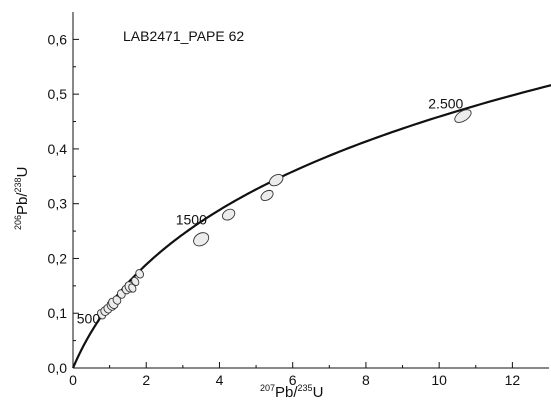 Image resolution: width=551 pixels, height=405 pixels. I want to click on x-tick-label: 2, so click(146, 380).